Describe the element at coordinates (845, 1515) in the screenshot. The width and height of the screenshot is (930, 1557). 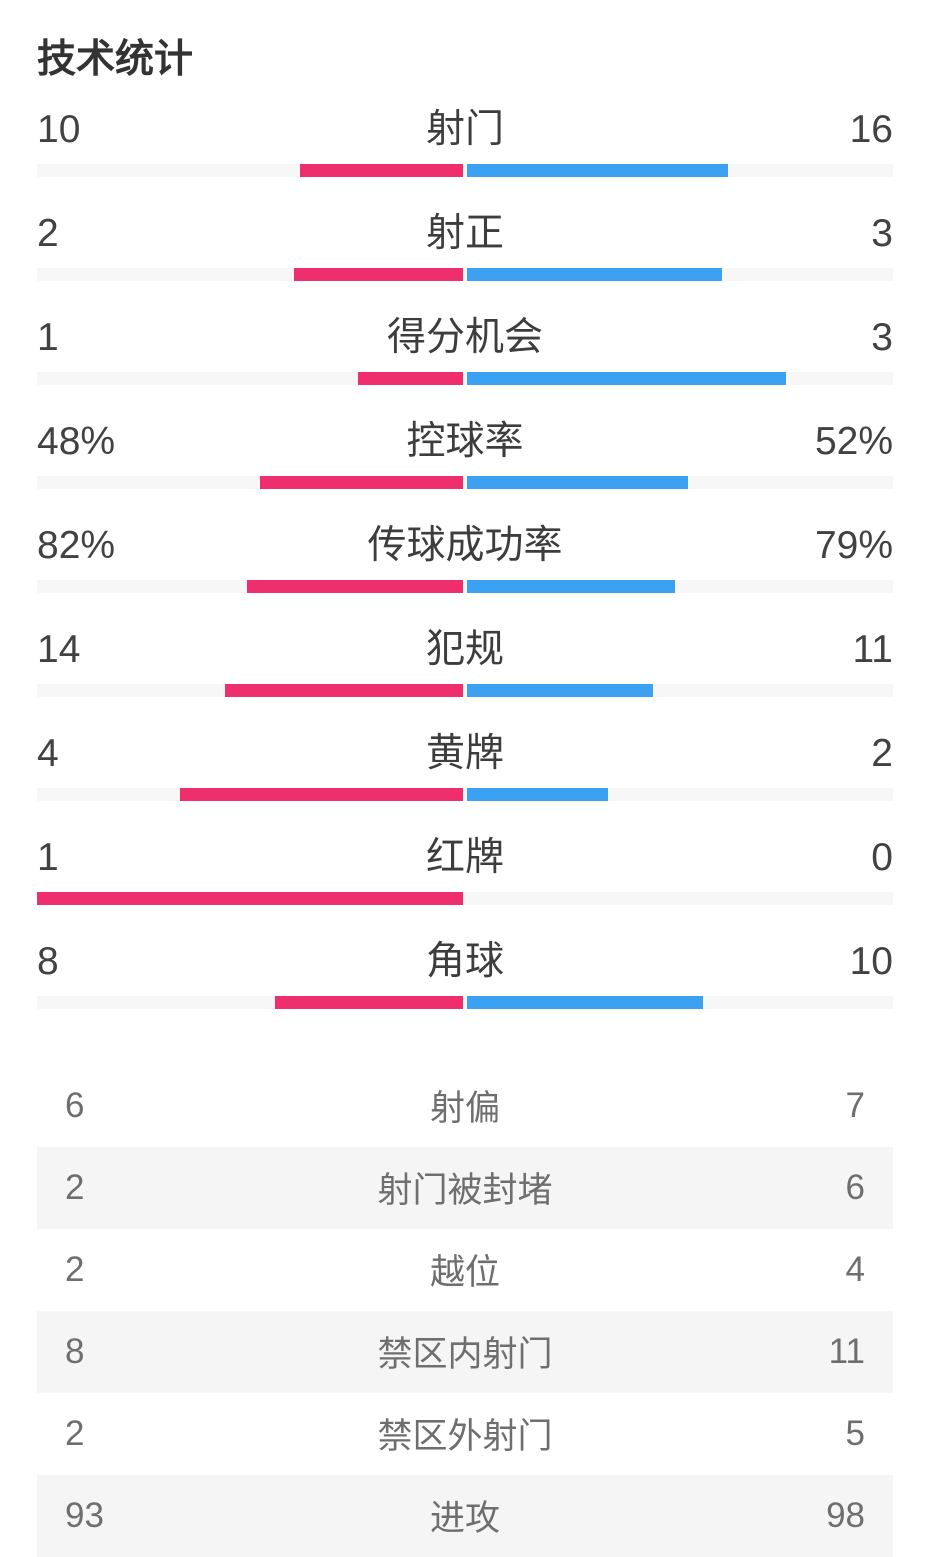
I see `away-value: 98` at that location.